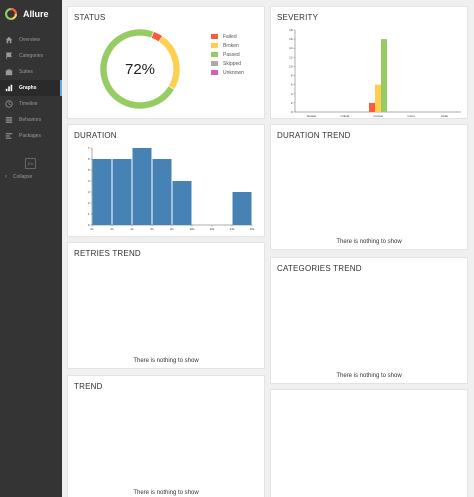 The width and height of the screenshot is (474, 497). I want to click on duration-chart: 0 1 2 3 4 5 6 7 0s 2s 4s 6s 8s 10s 12s 14s 16s, so click(171, 188).